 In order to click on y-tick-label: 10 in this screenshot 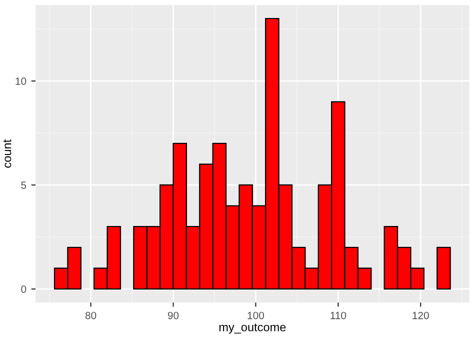, I will do `click(21, 81)`.